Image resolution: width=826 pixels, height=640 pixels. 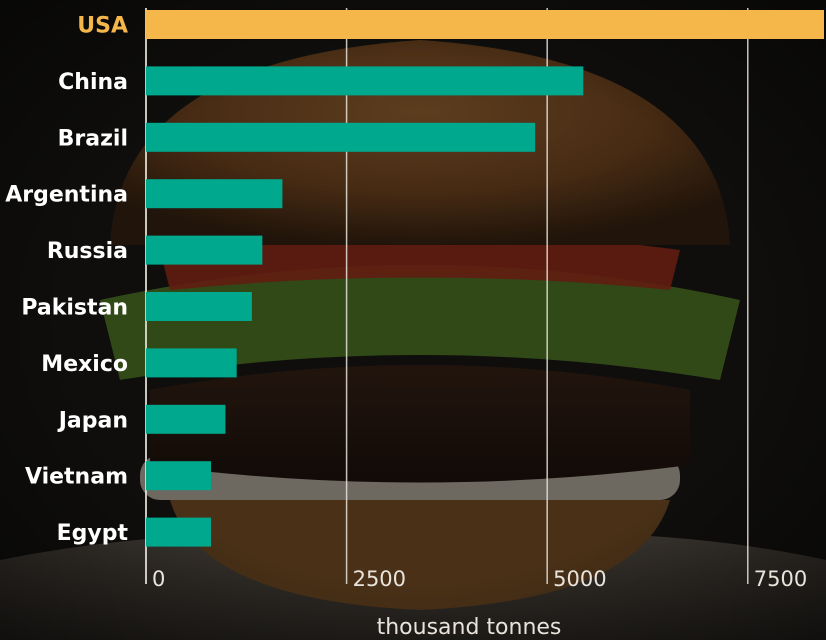 I want to click on bar-argentina, so click(x=214, y=194).